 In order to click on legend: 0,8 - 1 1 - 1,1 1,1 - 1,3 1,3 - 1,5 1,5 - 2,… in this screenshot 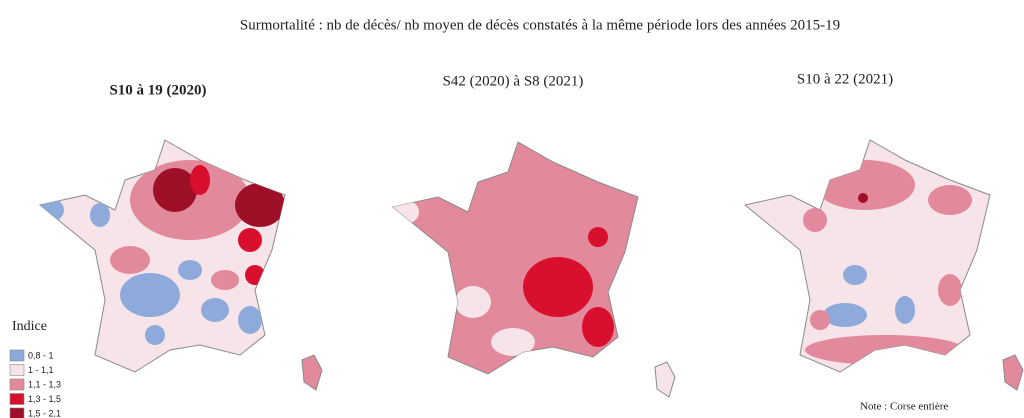, I will do `click(35, 383)`.